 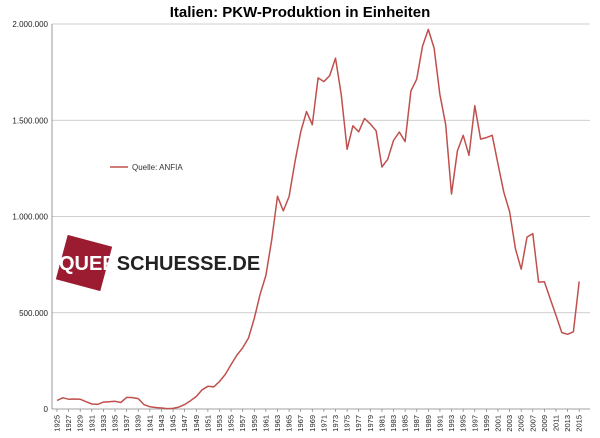 I want to click on legend: Quelle: ANFIA, so click(x=146, y=167).